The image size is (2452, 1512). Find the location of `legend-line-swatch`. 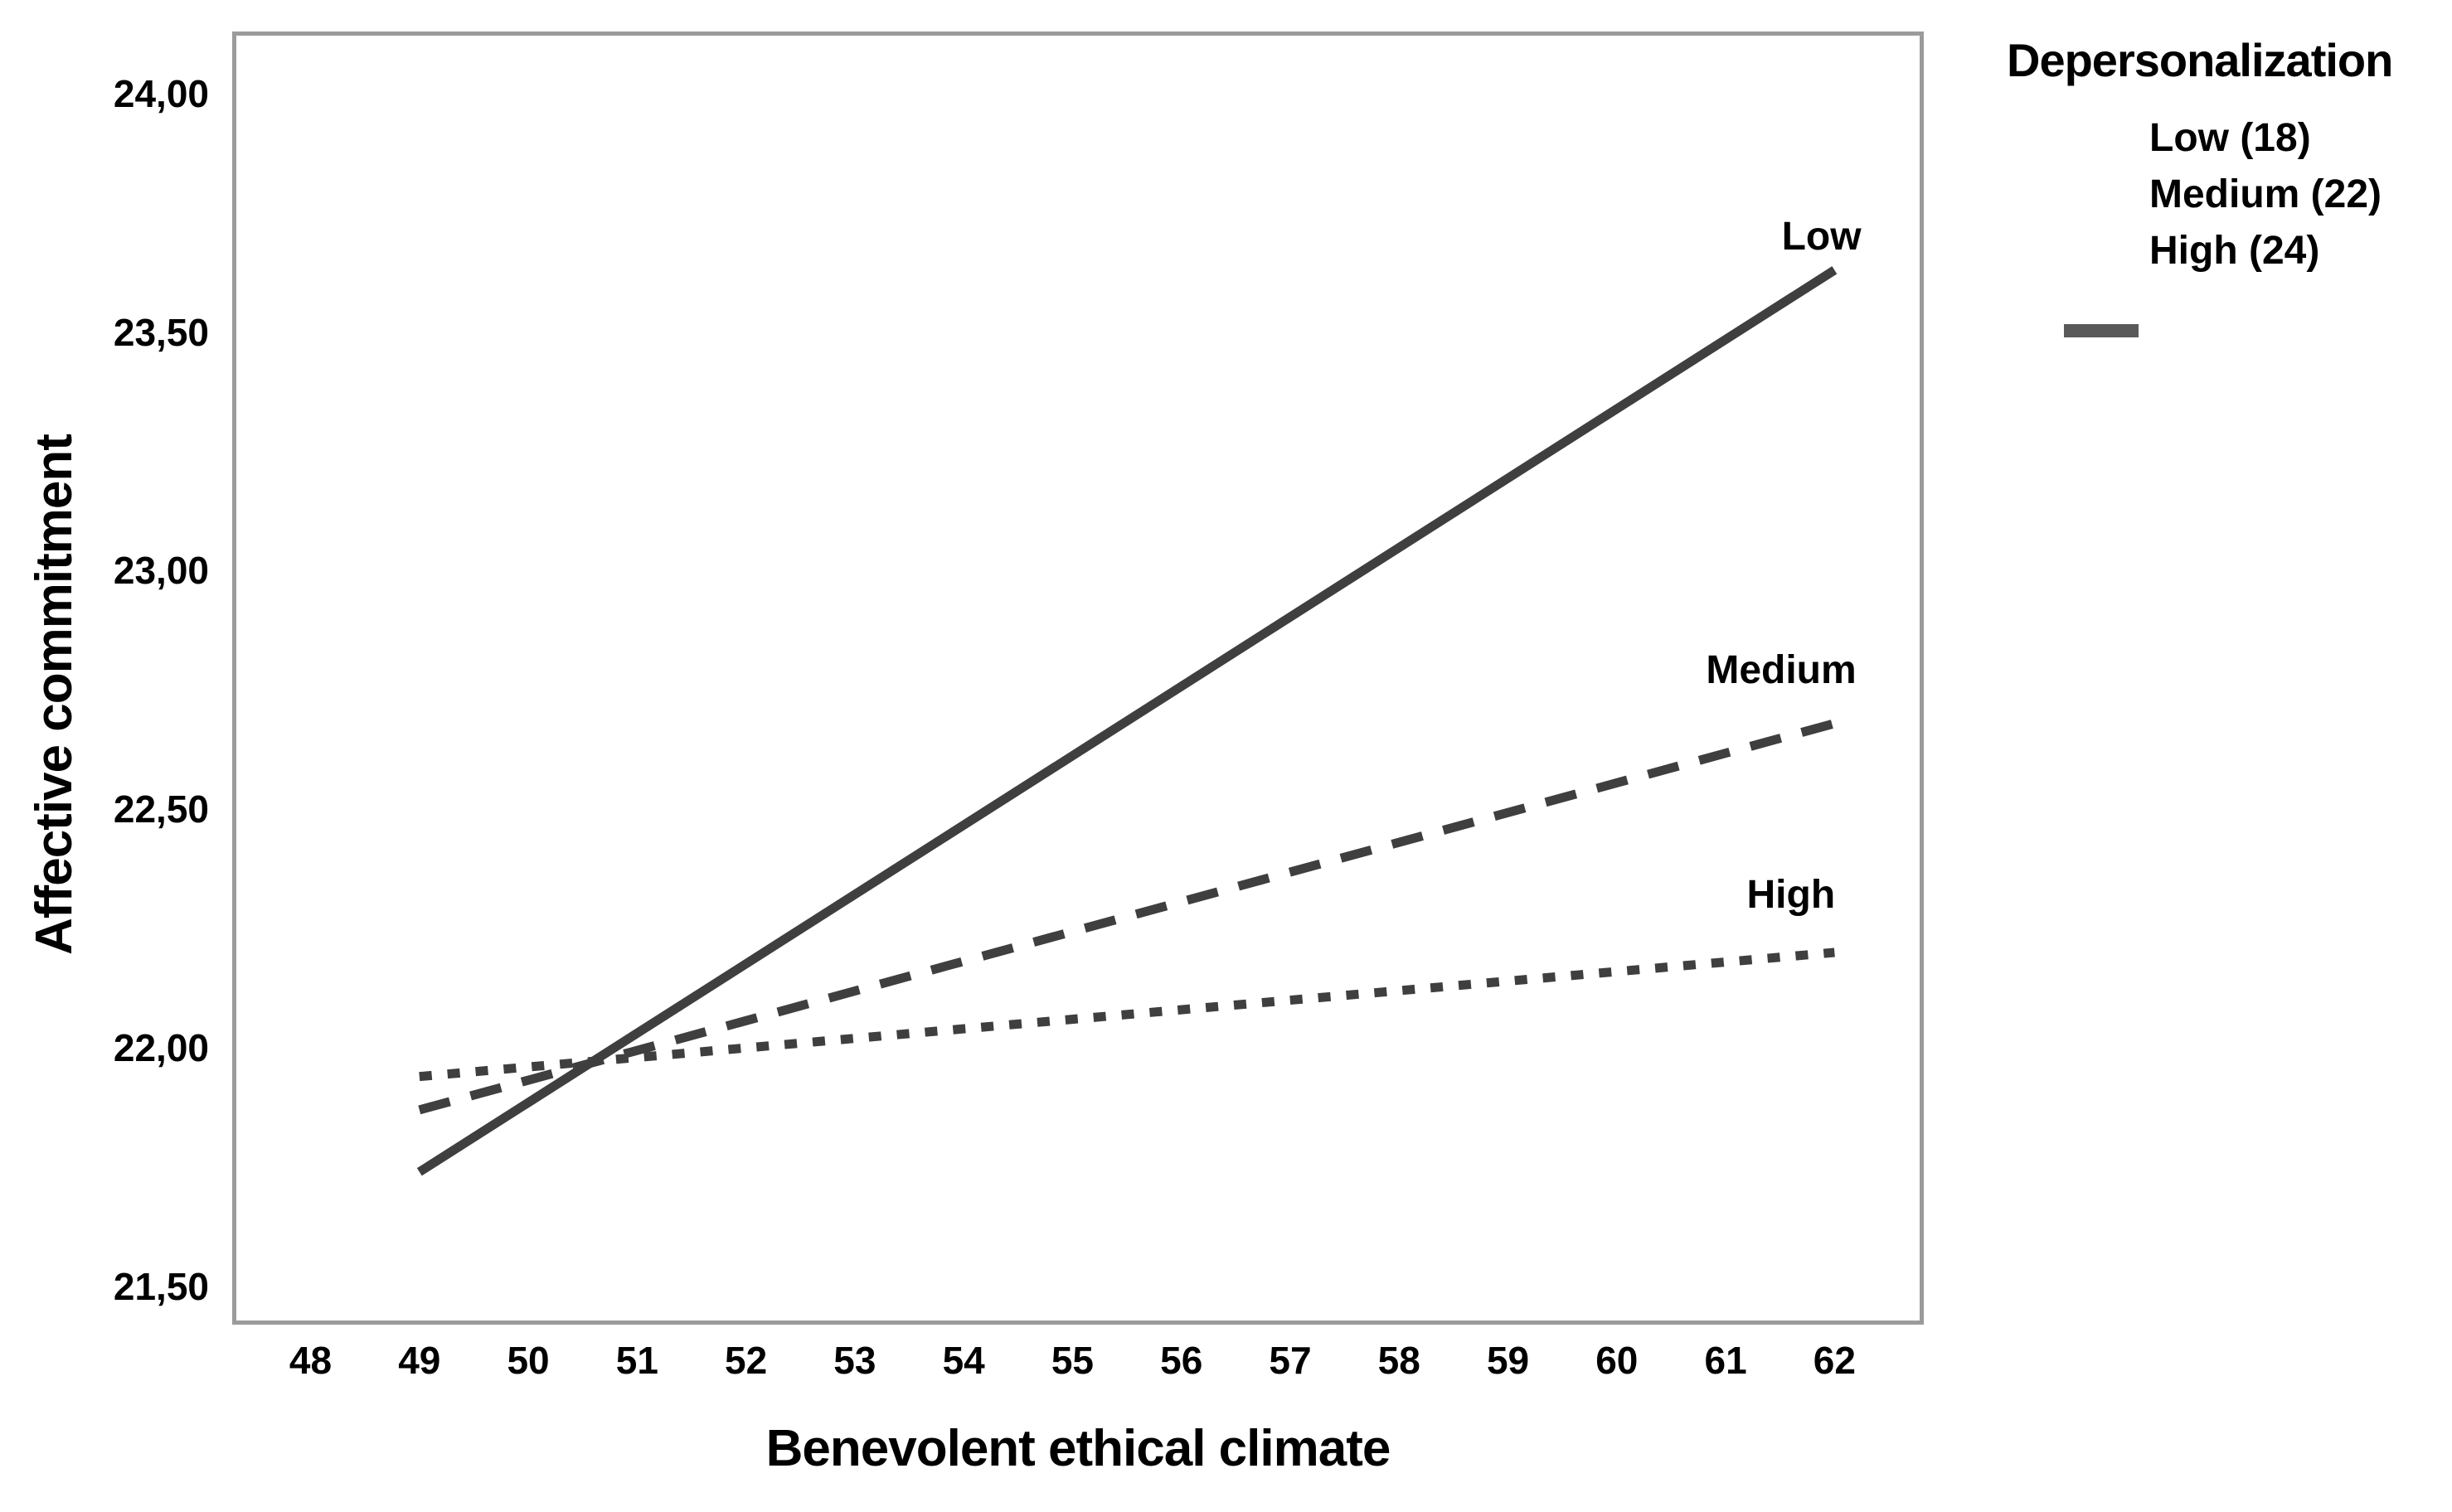

legend-line-swatch is located at coordinates (2101, 330).